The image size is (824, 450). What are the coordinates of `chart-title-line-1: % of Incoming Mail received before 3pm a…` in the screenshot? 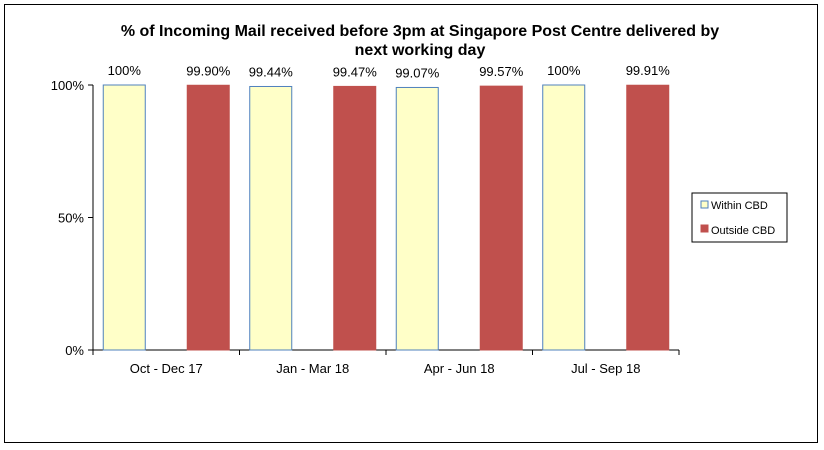 It's located at (420, 31).